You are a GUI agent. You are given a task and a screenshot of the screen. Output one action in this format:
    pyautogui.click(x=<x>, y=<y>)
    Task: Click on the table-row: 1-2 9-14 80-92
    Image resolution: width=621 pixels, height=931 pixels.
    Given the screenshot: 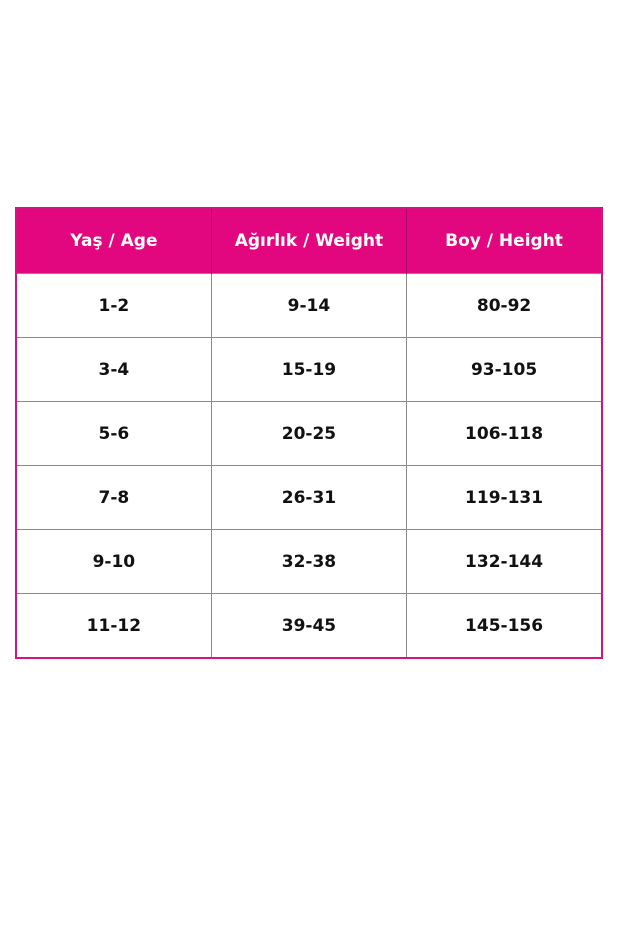 What is the action you would take?
    pyautogui.click(x=309, y=305)
    